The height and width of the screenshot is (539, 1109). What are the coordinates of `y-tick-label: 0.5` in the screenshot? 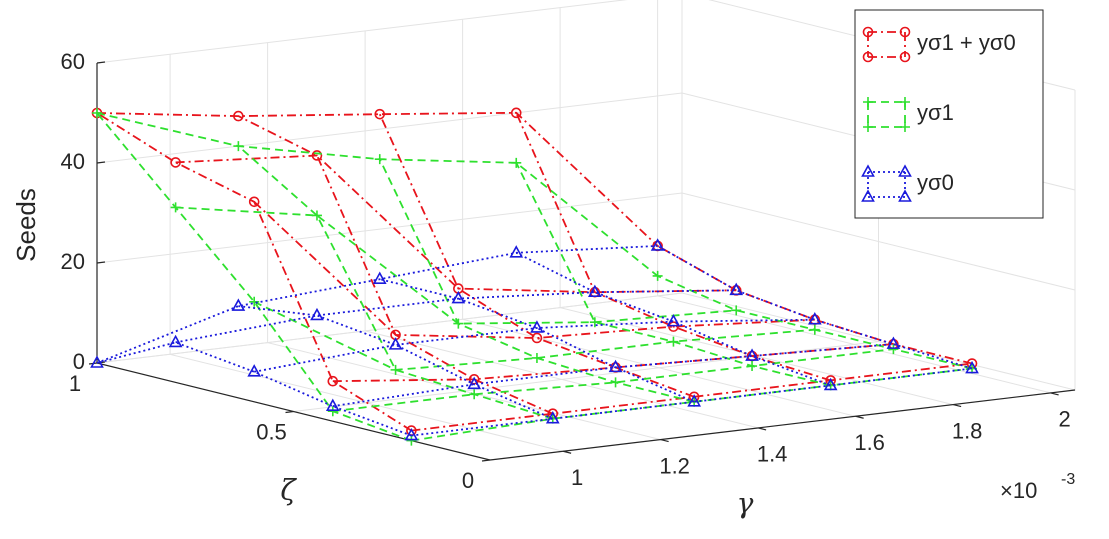 It's located at (271, 431).